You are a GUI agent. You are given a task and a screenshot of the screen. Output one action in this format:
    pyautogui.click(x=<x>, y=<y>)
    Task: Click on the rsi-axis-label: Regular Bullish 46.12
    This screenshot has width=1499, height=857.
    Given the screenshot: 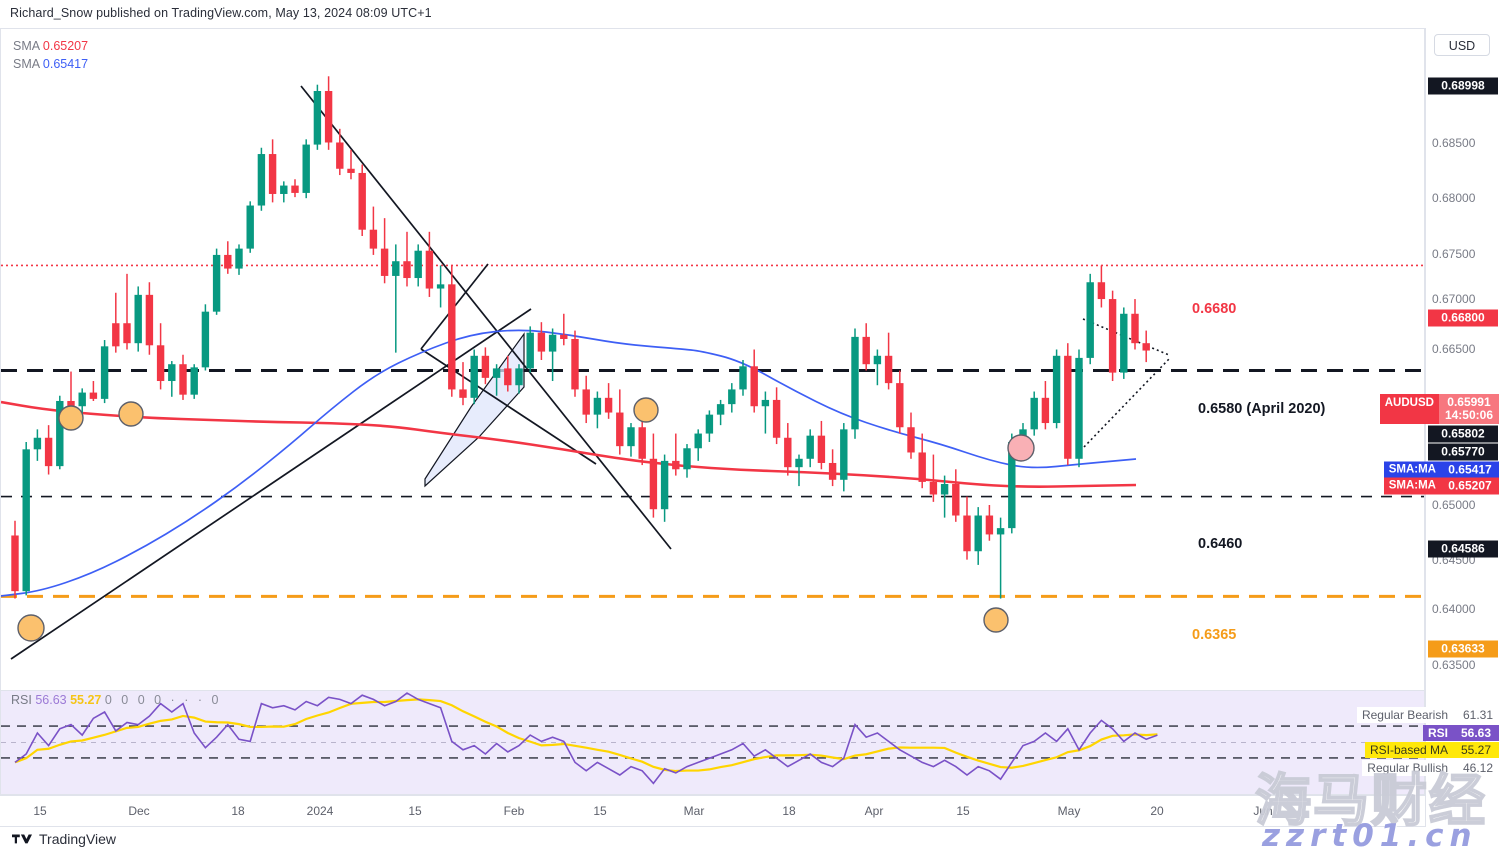 What is the action you would take?
    pyautogui.click(x=1430, y=768)
    